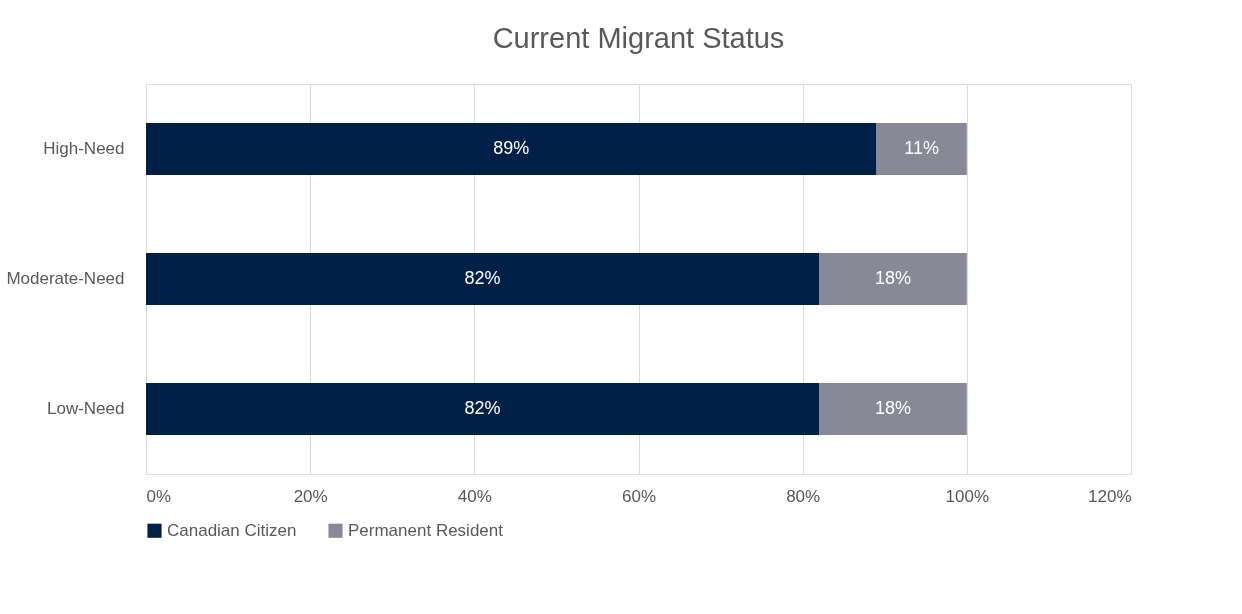 This screenshot has width=1242, height=614. Describe the element at coordinates (426, 530) in the screenshot. I see `legend-label: Permanent Resident` at that location.